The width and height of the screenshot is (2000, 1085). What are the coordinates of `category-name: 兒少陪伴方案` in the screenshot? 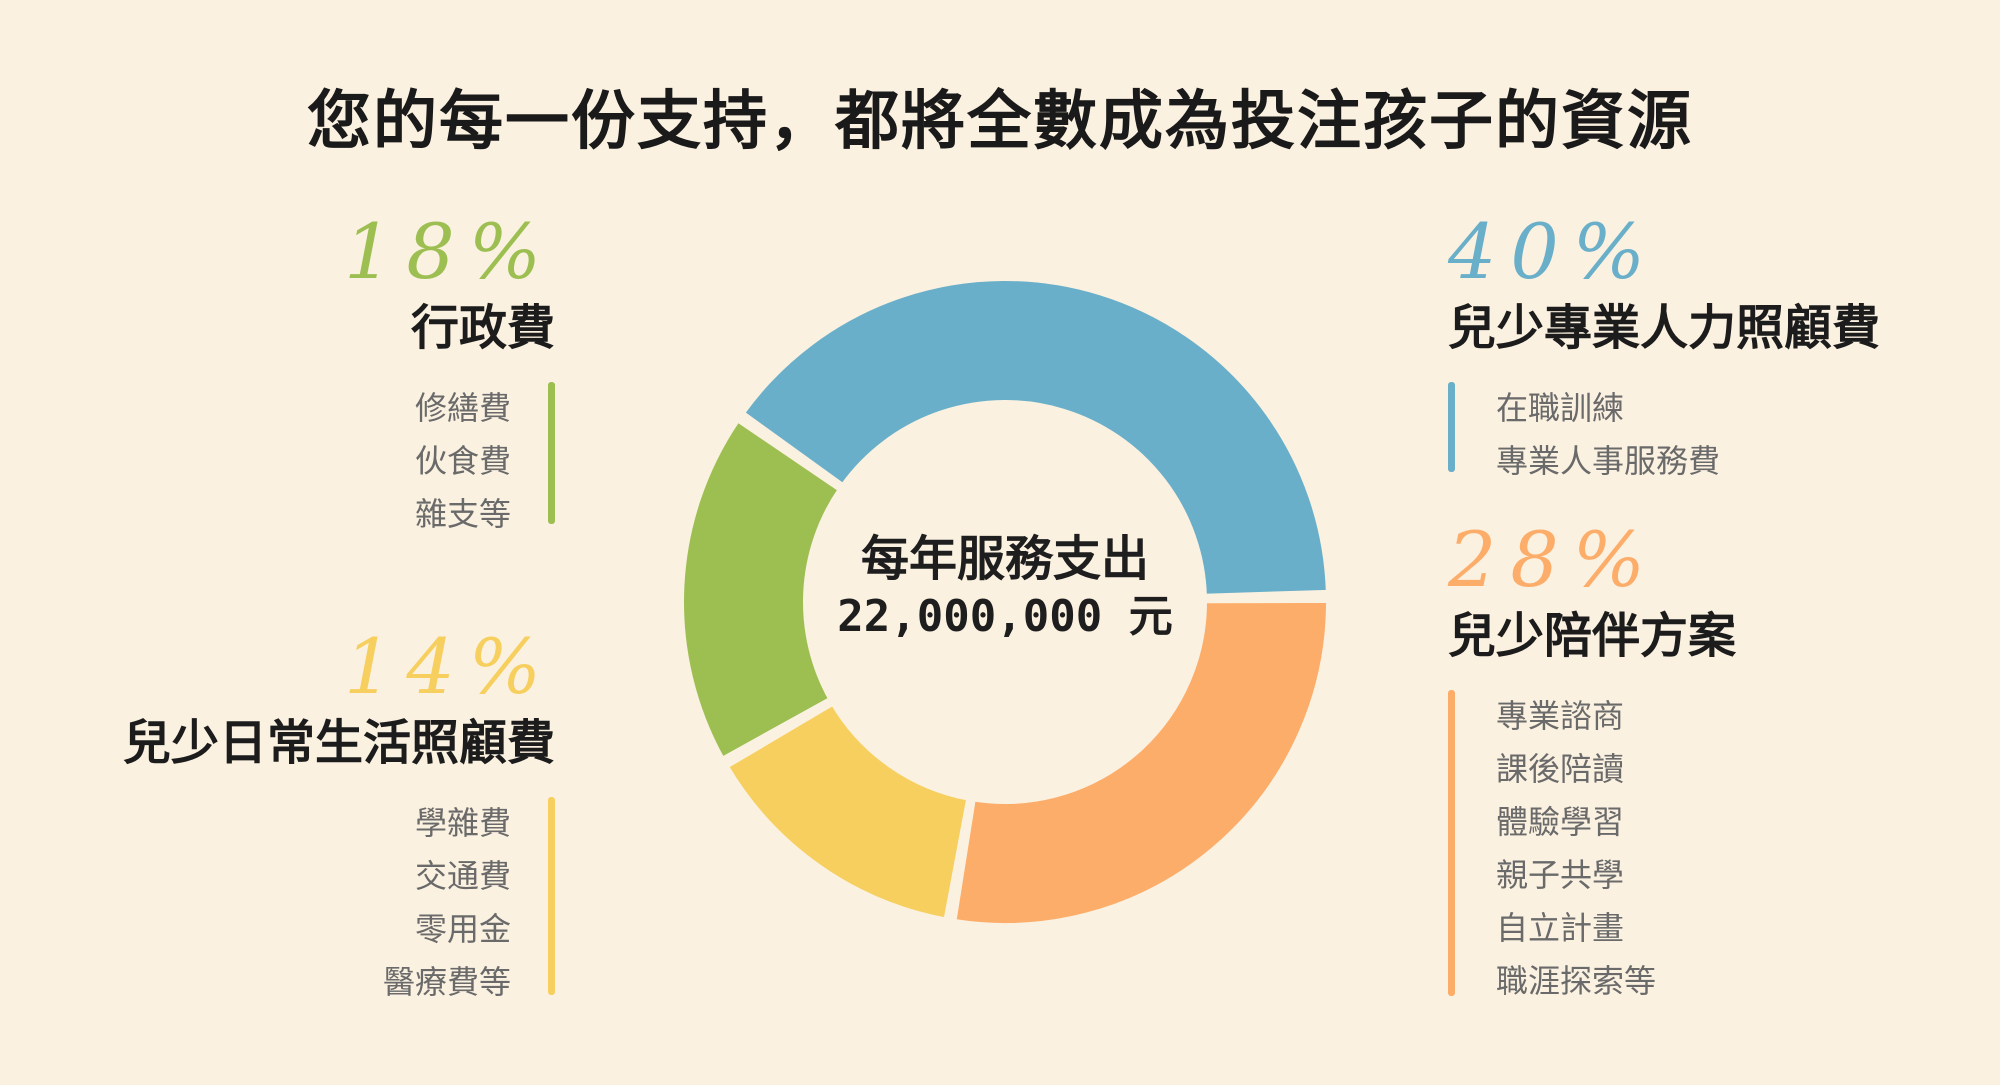 It's located at (1592, 636).